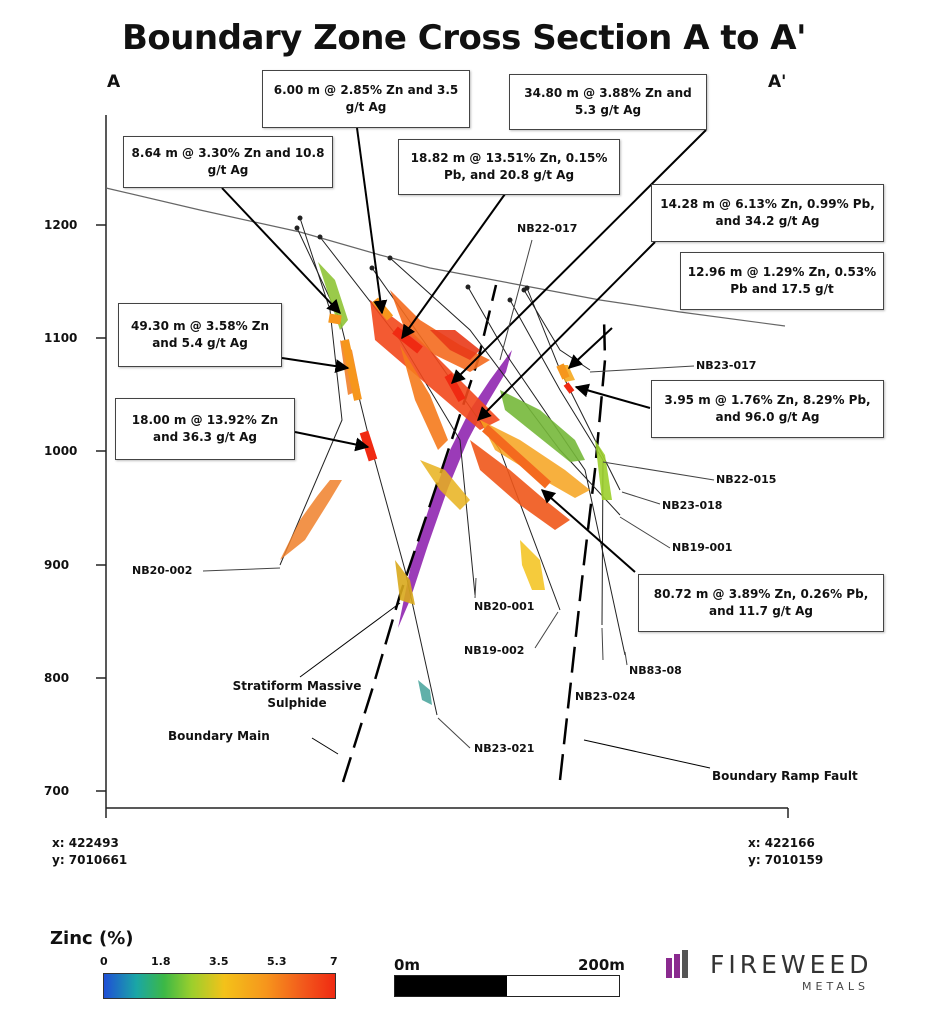  Describe the element at coordinates (605, 696) in the screenshot. I see `hole-label-nb23-024: NB23-024` at that location.